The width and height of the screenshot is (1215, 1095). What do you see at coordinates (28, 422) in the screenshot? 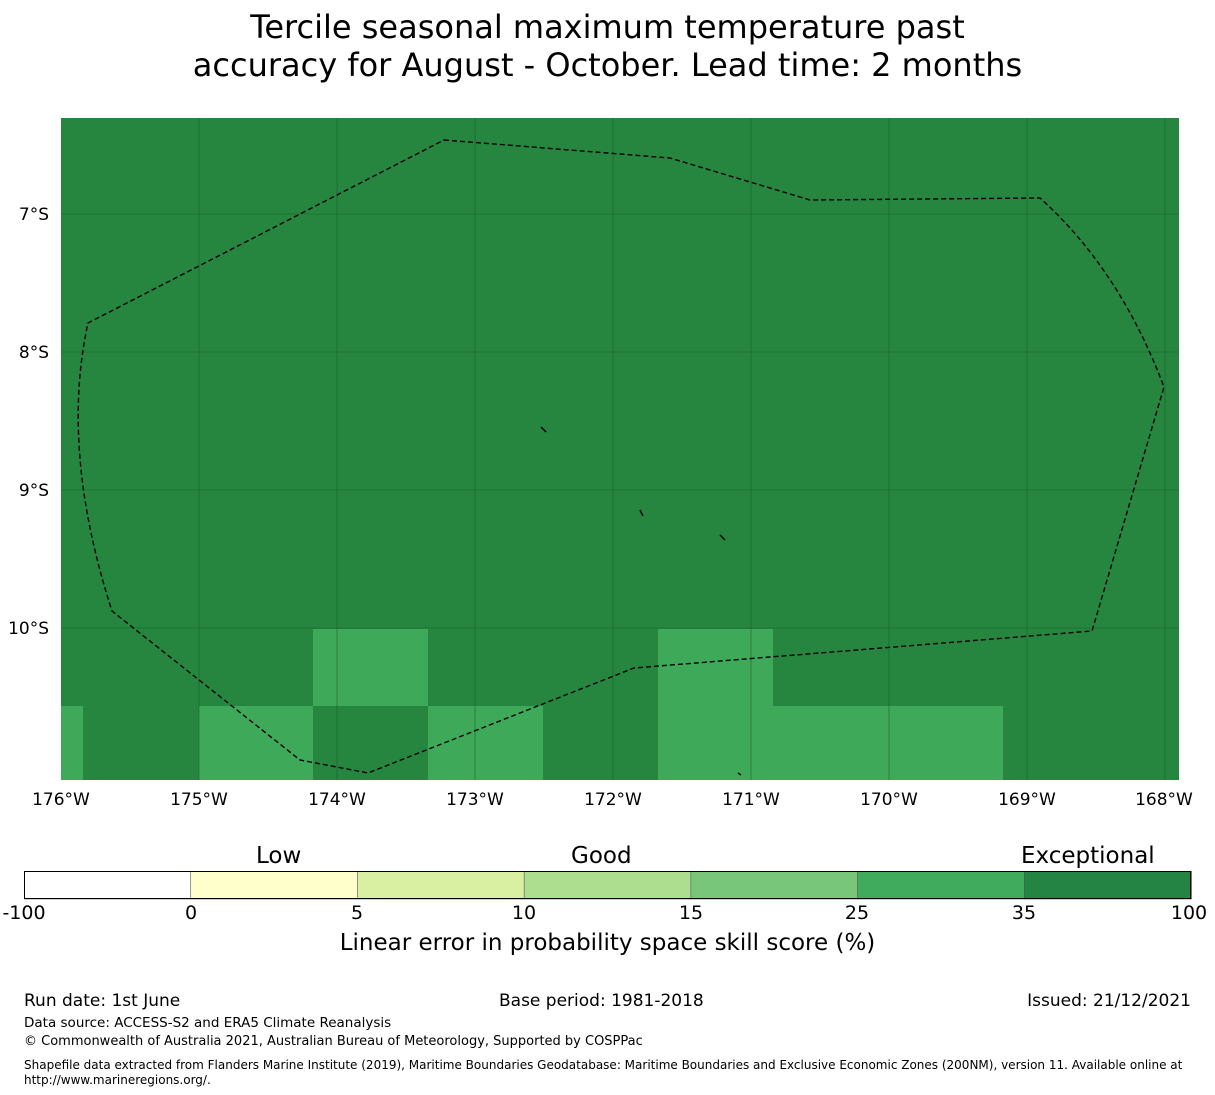
I see `lat-tick-labels: 7°S 8°S 9°S 10°S` at bounding box center [28, 422].